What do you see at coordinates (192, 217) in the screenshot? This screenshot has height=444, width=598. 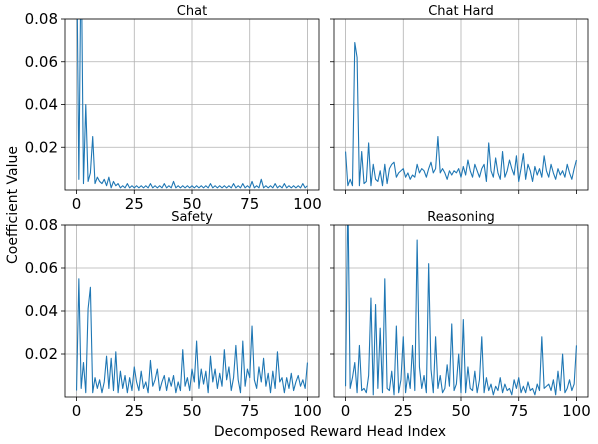 I see `safety-panel-title: Safety` at bounding box center [192, 217].